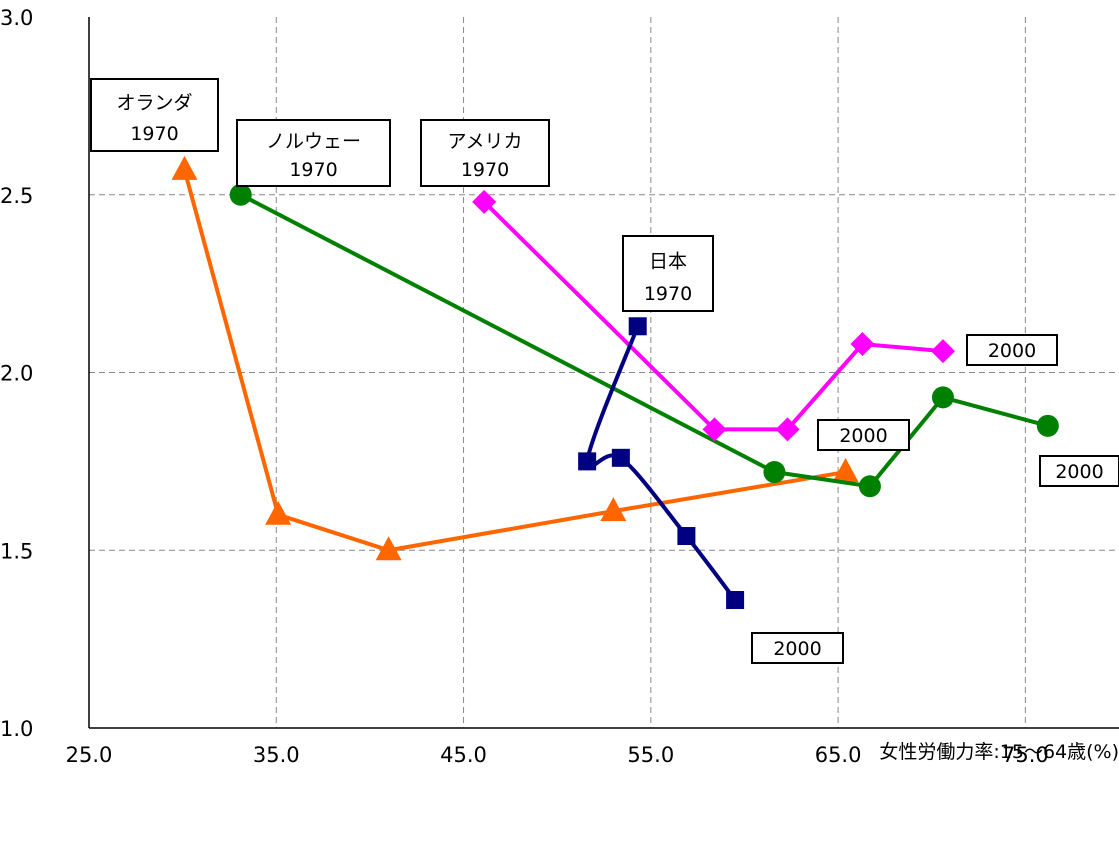  I want to click on japan-1970-annotation: 日本 1970, so click(668, 273).